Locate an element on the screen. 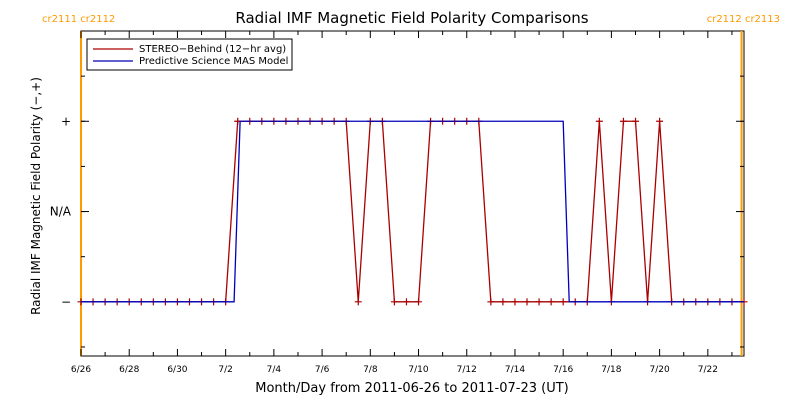 This screenshot has width=800, height=400. x-tick-label: 7/20 is located at coordinates (660, 370).